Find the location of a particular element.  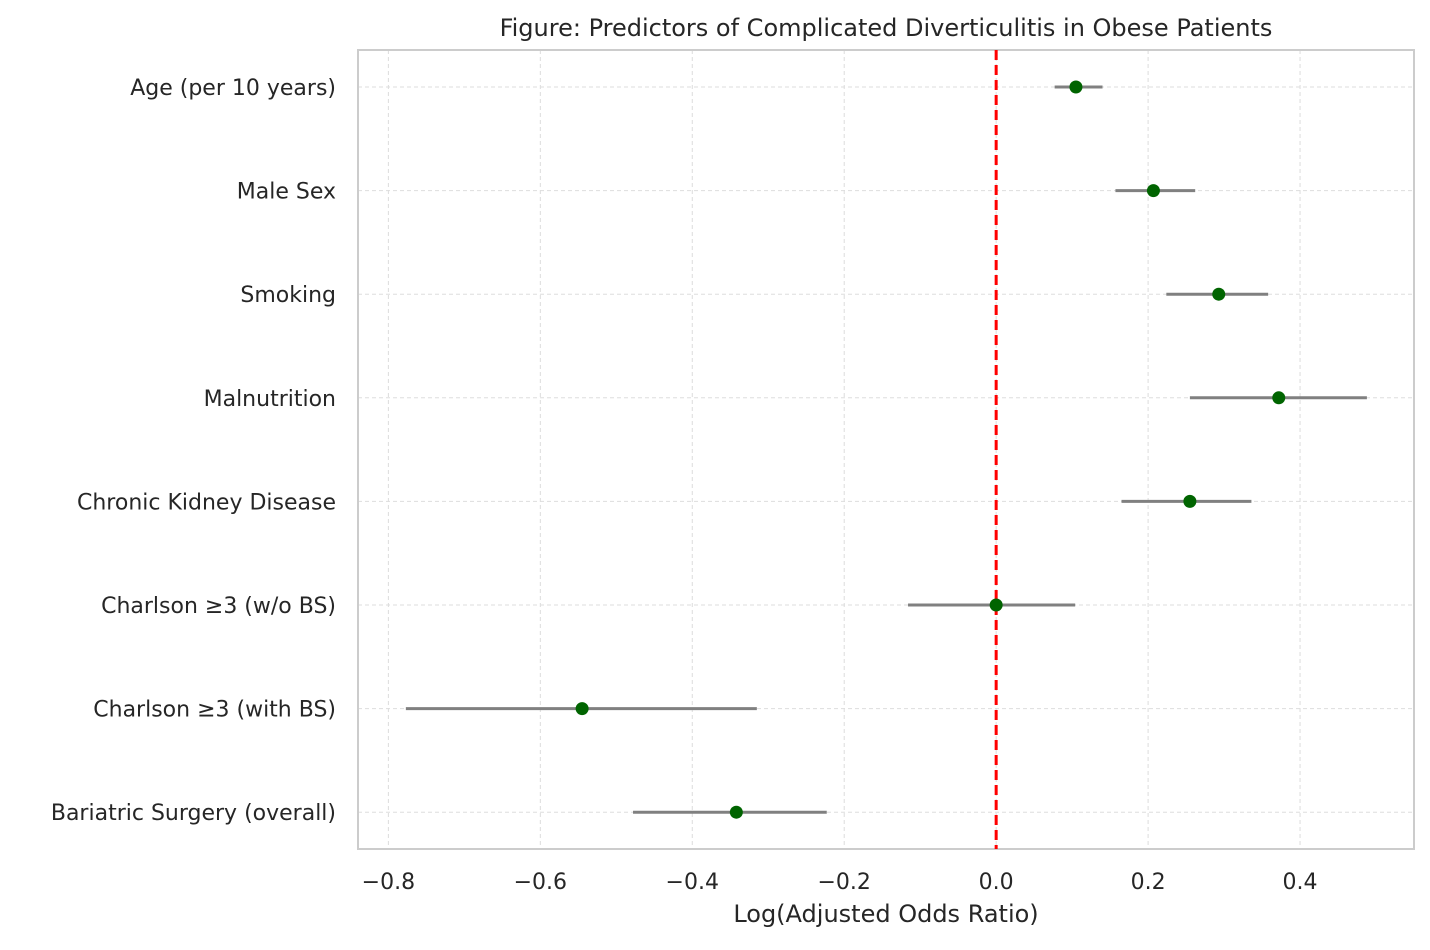

x-tick-label: −0.6 is located at coordinates (540, 882).